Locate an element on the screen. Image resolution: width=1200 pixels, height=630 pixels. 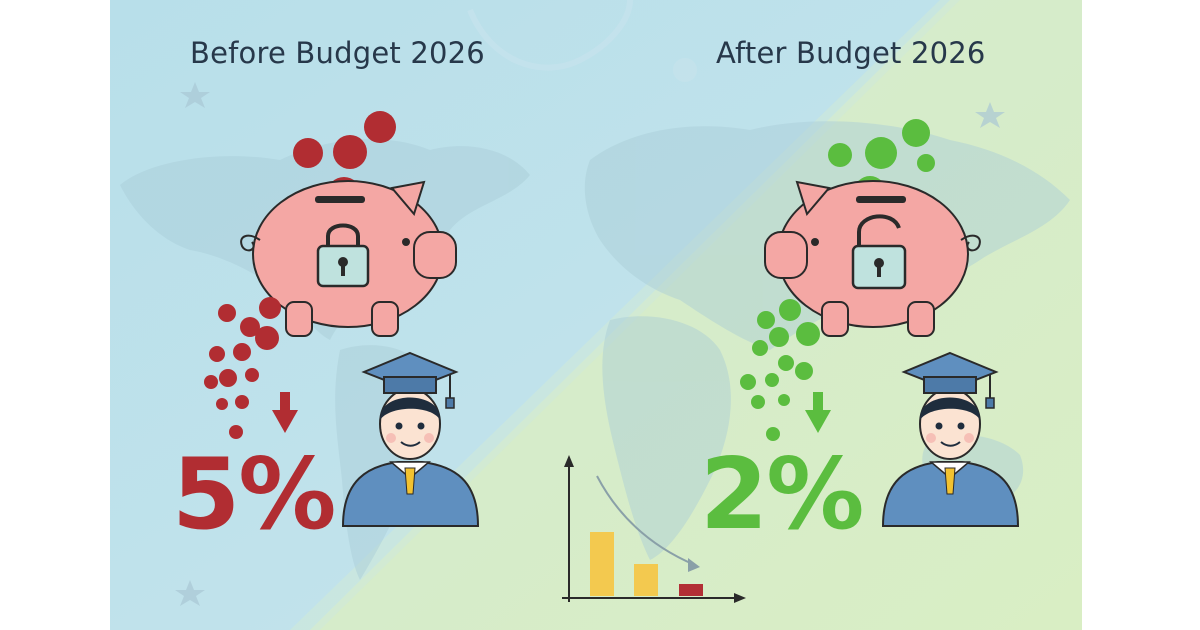
after-rate: 2% is located at coordinates (782, 495).